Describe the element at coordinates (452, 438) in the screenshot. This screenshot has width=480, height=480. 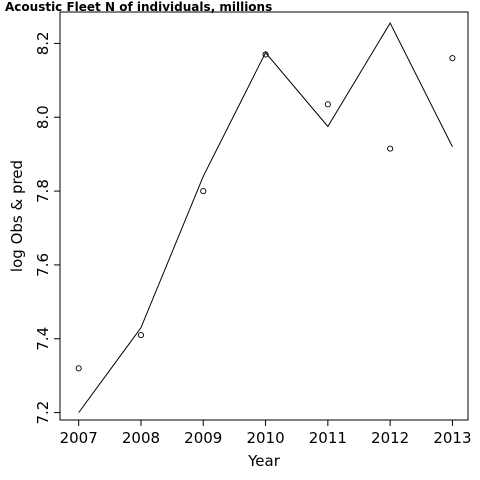
I see `x-tick-label: 2013` at that location.